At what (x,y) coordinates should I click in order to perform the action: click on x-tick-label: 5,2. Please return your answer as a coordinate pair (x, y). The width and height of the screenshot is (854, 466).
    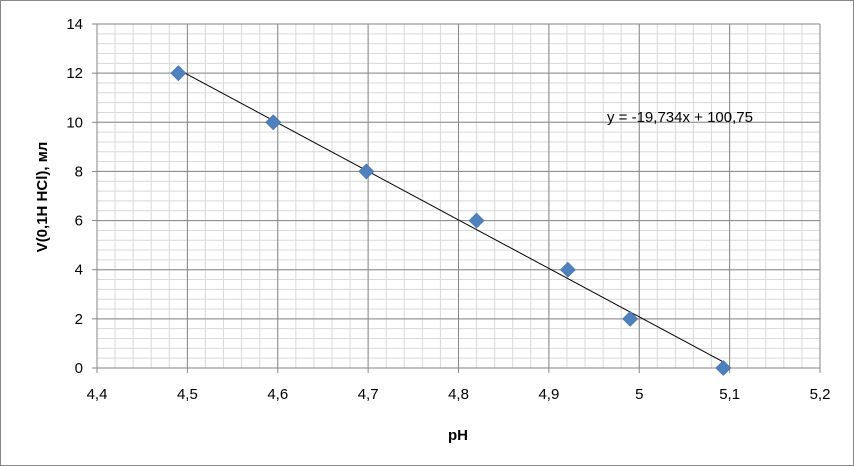
    Looking at the image, I should click on (820, 394).